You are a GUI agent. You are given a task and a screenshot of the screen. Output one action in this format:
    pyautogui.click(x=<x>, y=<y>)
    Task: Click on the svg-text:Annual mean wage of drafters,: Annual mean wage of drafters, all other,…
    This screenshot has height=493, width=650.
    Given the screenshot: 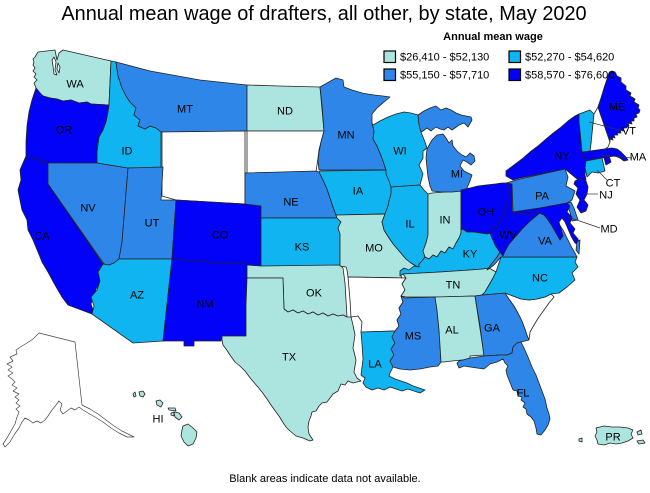 What is the action you would take?
    pyautogui.click(x=323, y=14)
    